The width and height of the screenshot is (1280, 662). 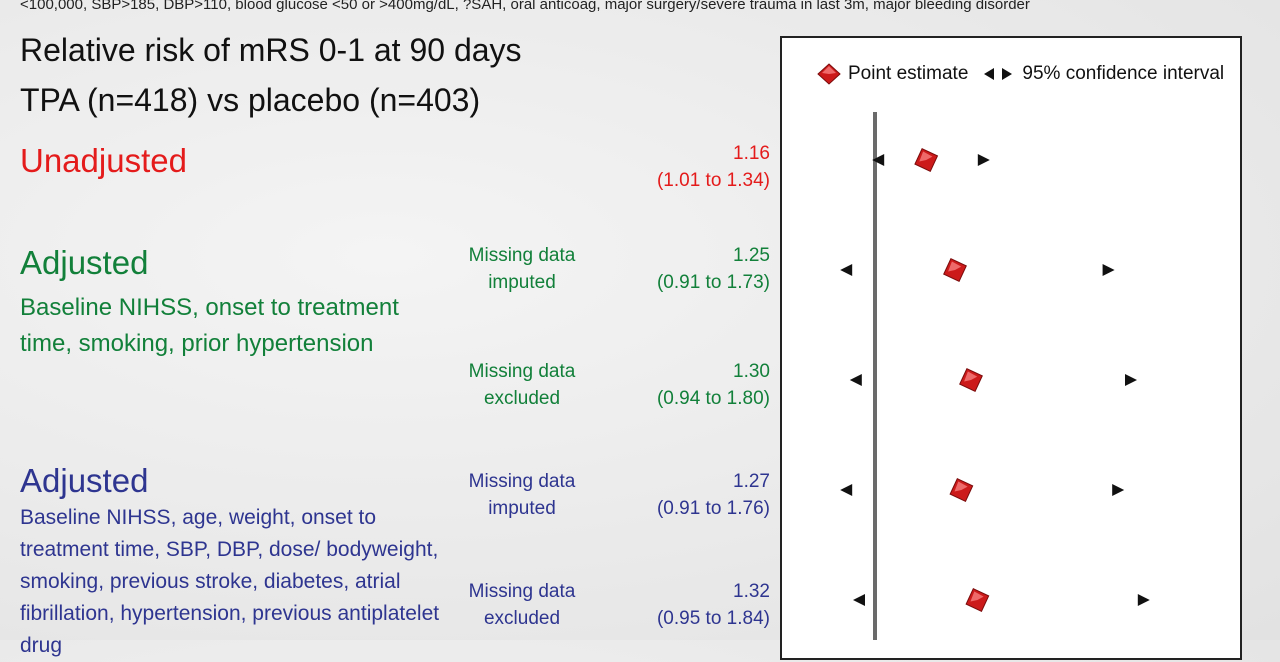 I want to click on estimate-label: 1.30 (0.94 to 1.80), so click(x=660, y=385).